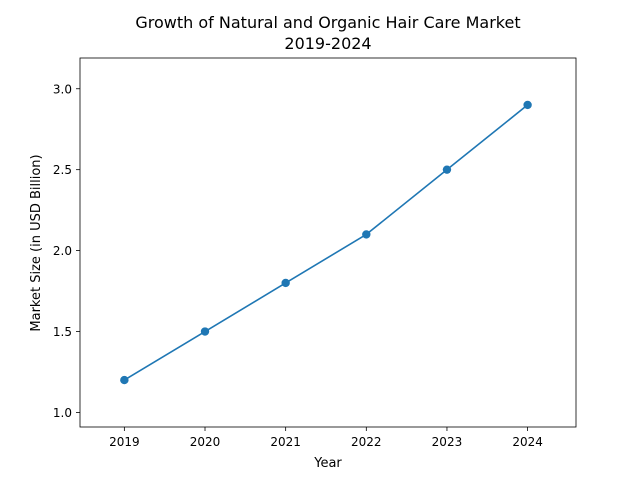  Describe the element at coordinates (285, 283) in the screenshot. I see `data-point-2021` at that location.